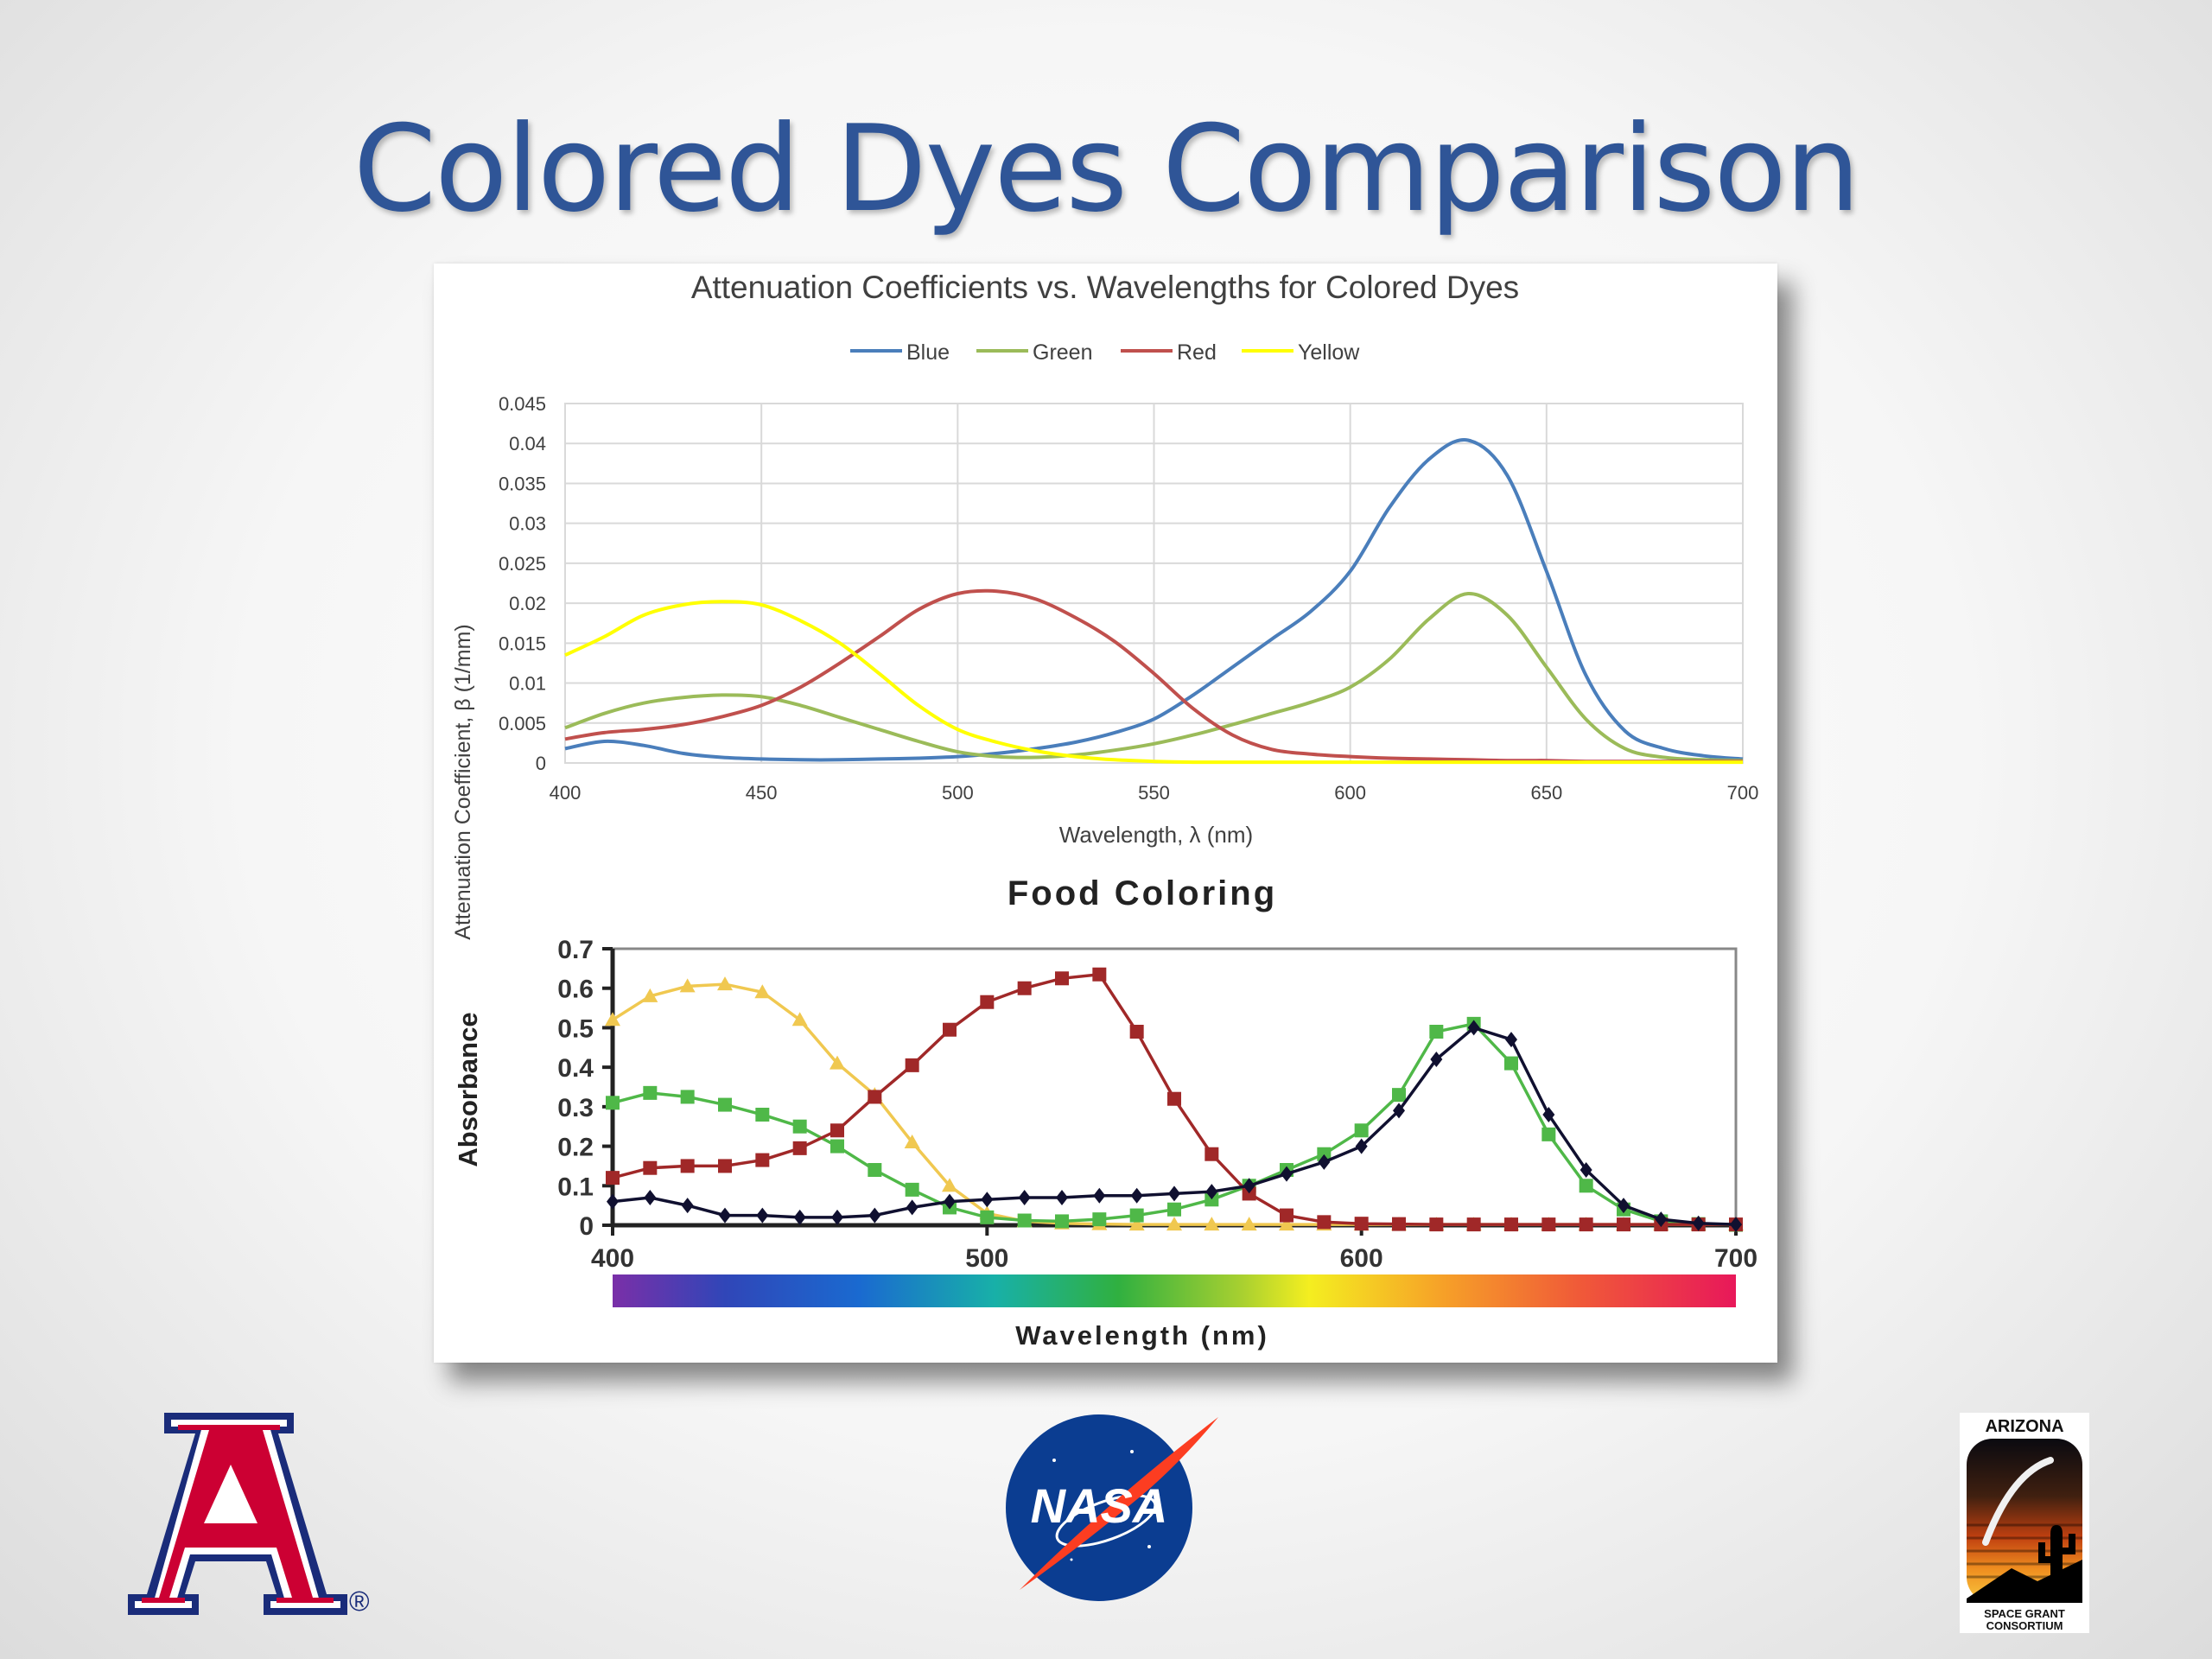 This screenshot has height=1659, width=2212. I want to click on chart1-x-tick-label: 400, so click(566, 793).